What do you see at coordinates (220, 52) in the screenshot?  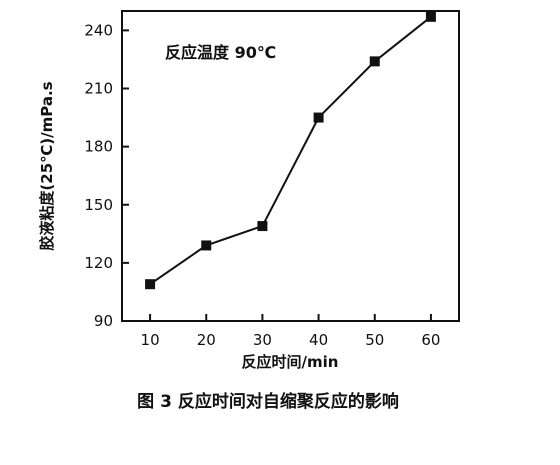 I see `annotation-text: 反应温度 90℃` at bounding box center [220, 52].